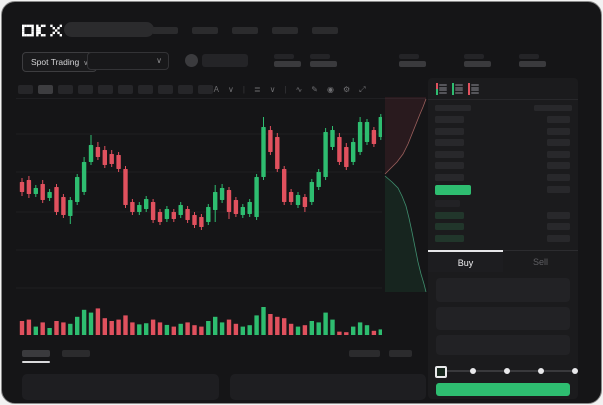 This screenshot has width=603, height=405. I want to click on candle-style-icon: ≣, so click(257, 89).